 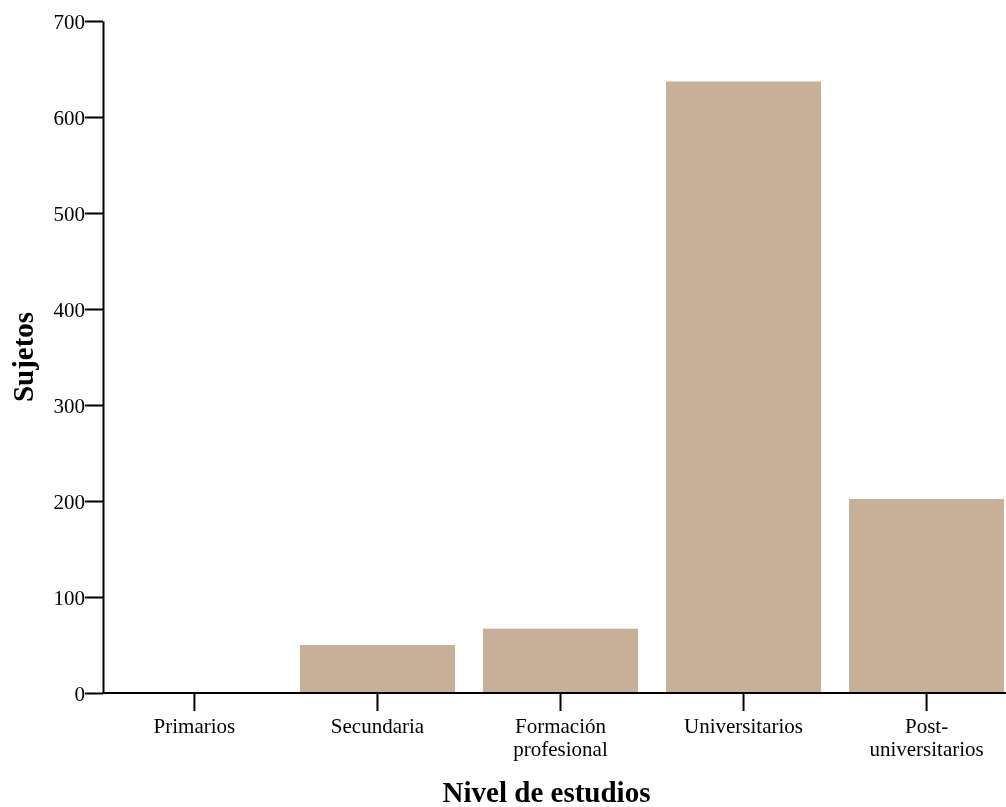 I want to click on y-tick-label: 200, so click(x=69, y=501).